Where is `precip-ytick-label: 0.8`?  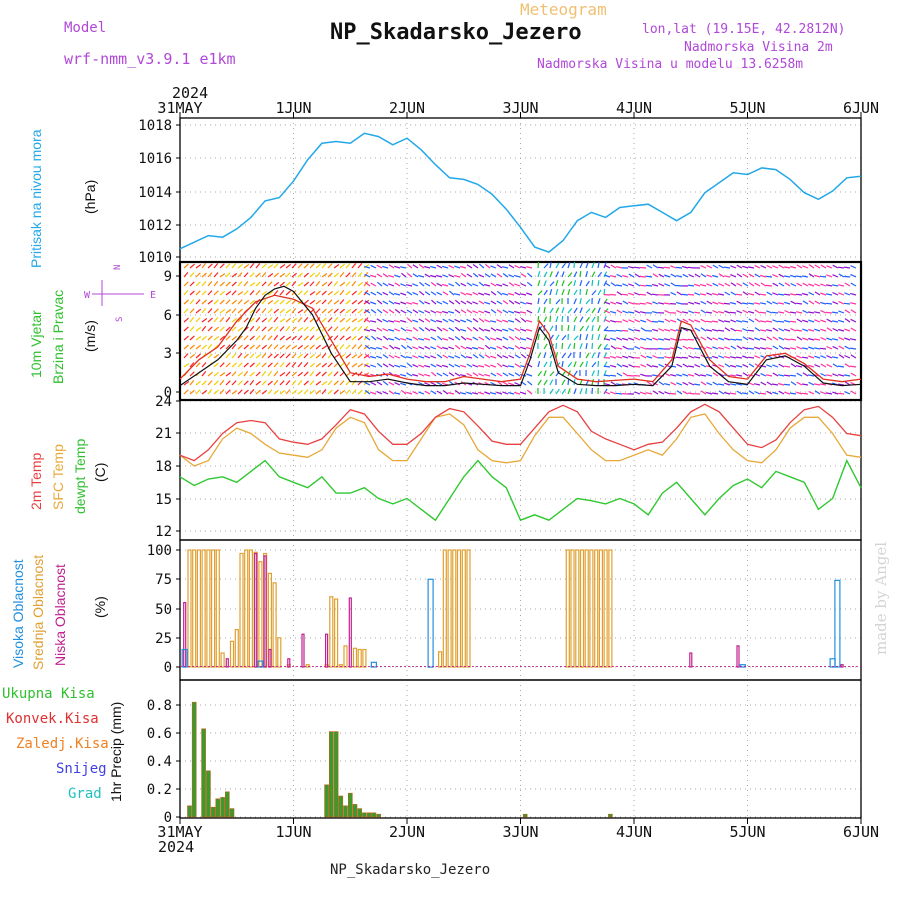
precip-ytick-label: 0.8 is located at coordinates (159, 706).